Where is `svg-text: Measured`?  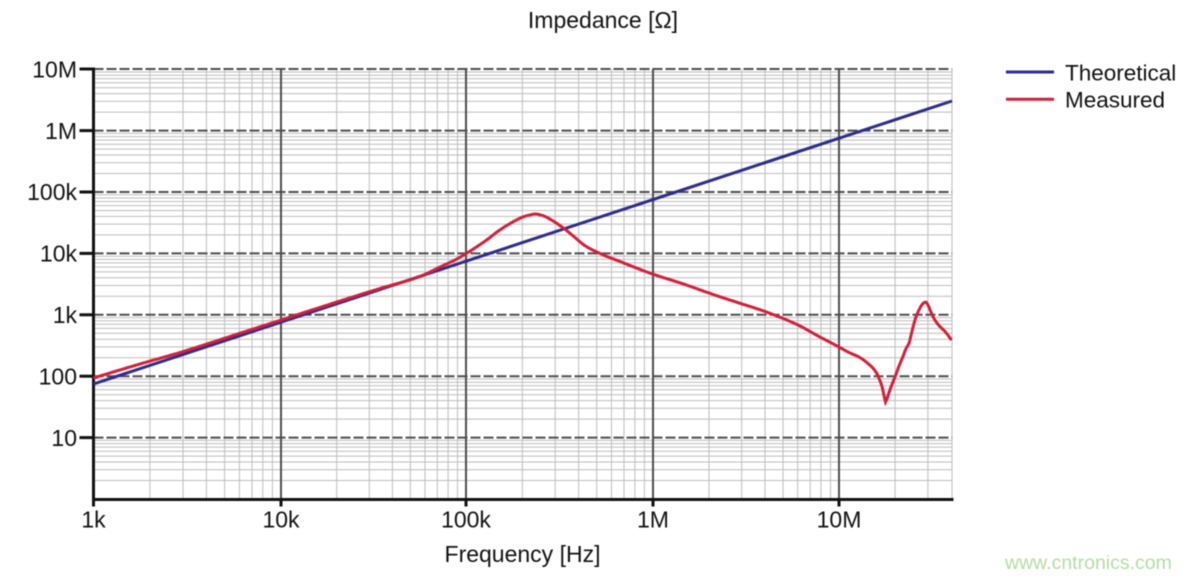
svg-text: Measured is located at coordinates (1115, 100).